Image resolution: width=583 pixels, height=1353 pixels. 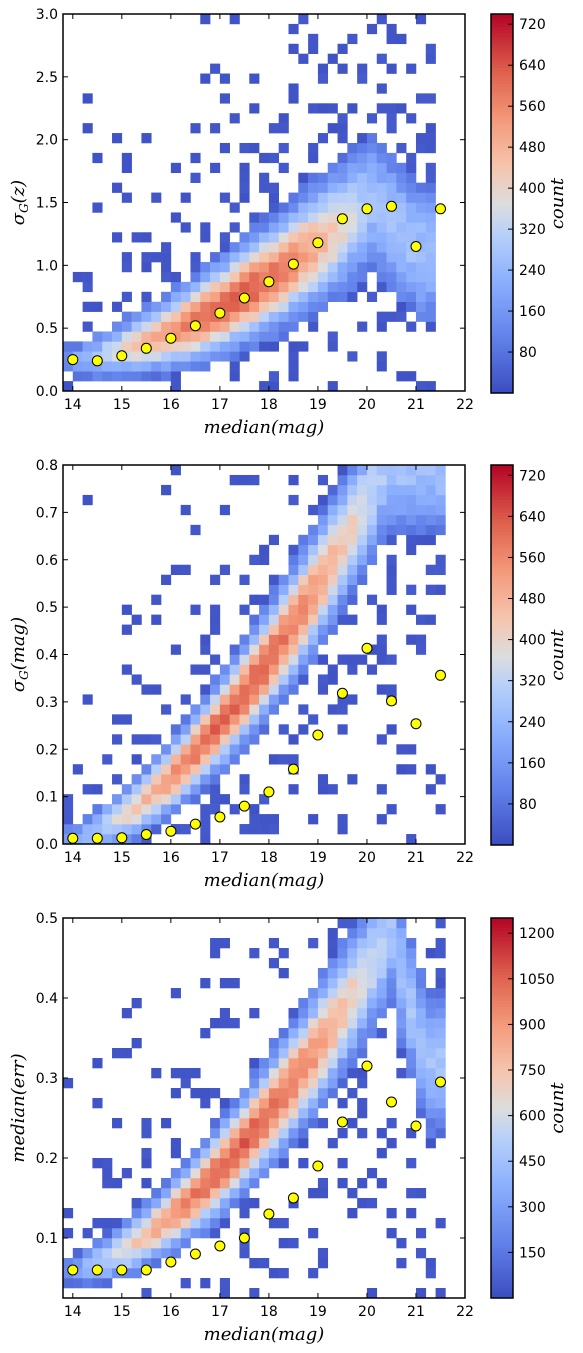 I want to click on y-tick-label: 0.2, so click(x=47, y=750).